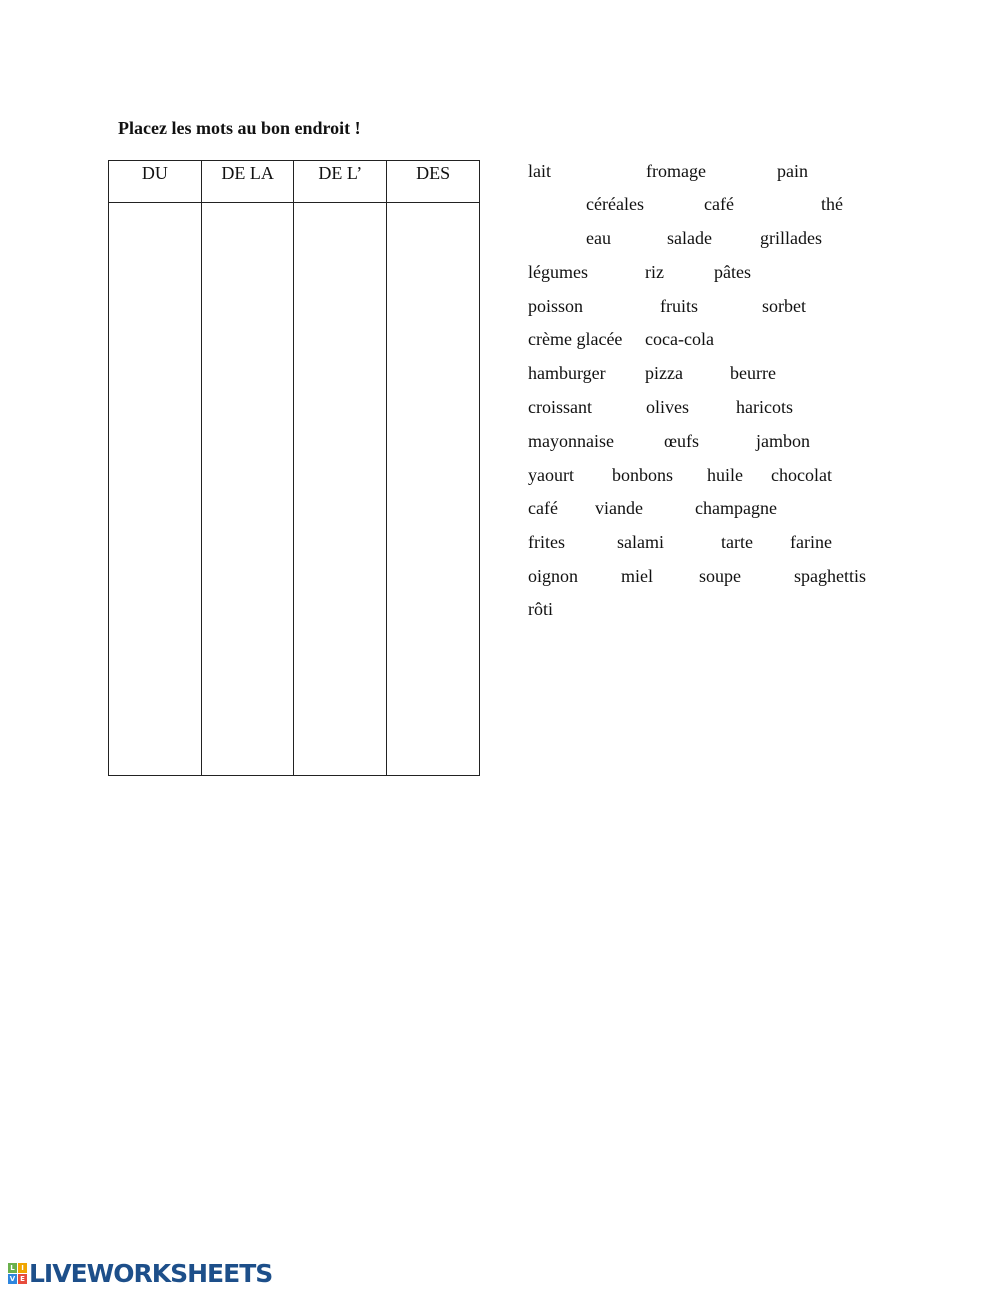 The height and width of the screenshot is (1291, 1000). Describe the element at coordinates (155, 489) in the screenshot. I see `drop-zone-du` at that location.